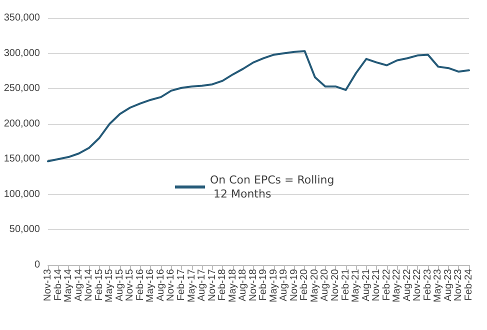 The width and height of the screenshot is (487, 330). Describe the element at coordinates (376, 285) in the screenshot. I see `x-tick-label: Nov-21` at that location.